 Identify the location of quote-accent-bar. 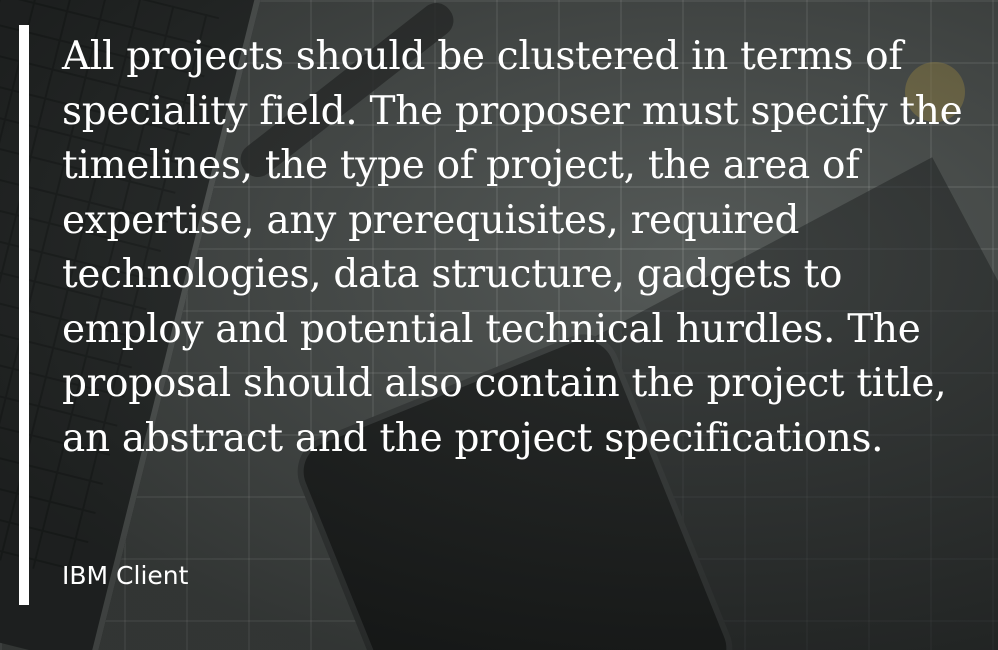
(24, 315).